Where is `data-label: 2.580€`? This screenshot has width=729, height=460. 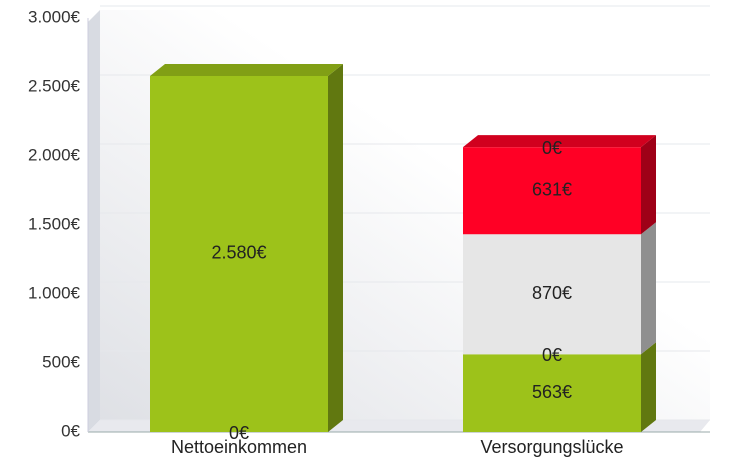 data-label: 2.580€ is located at coordinates (238, 253).